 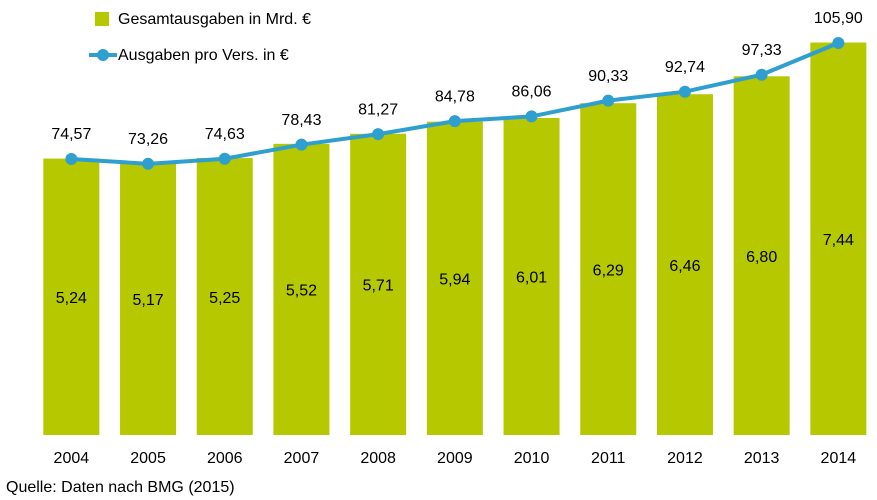 What do you see at coordinates (148, 458) in the screenshot?
I see `x-tick-label: 2005` at bounding box center [148, 458].